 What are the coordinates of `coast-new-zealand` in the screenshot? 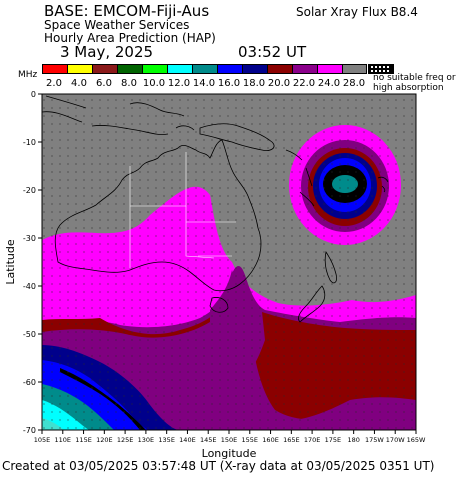 It's located at (317, 286).